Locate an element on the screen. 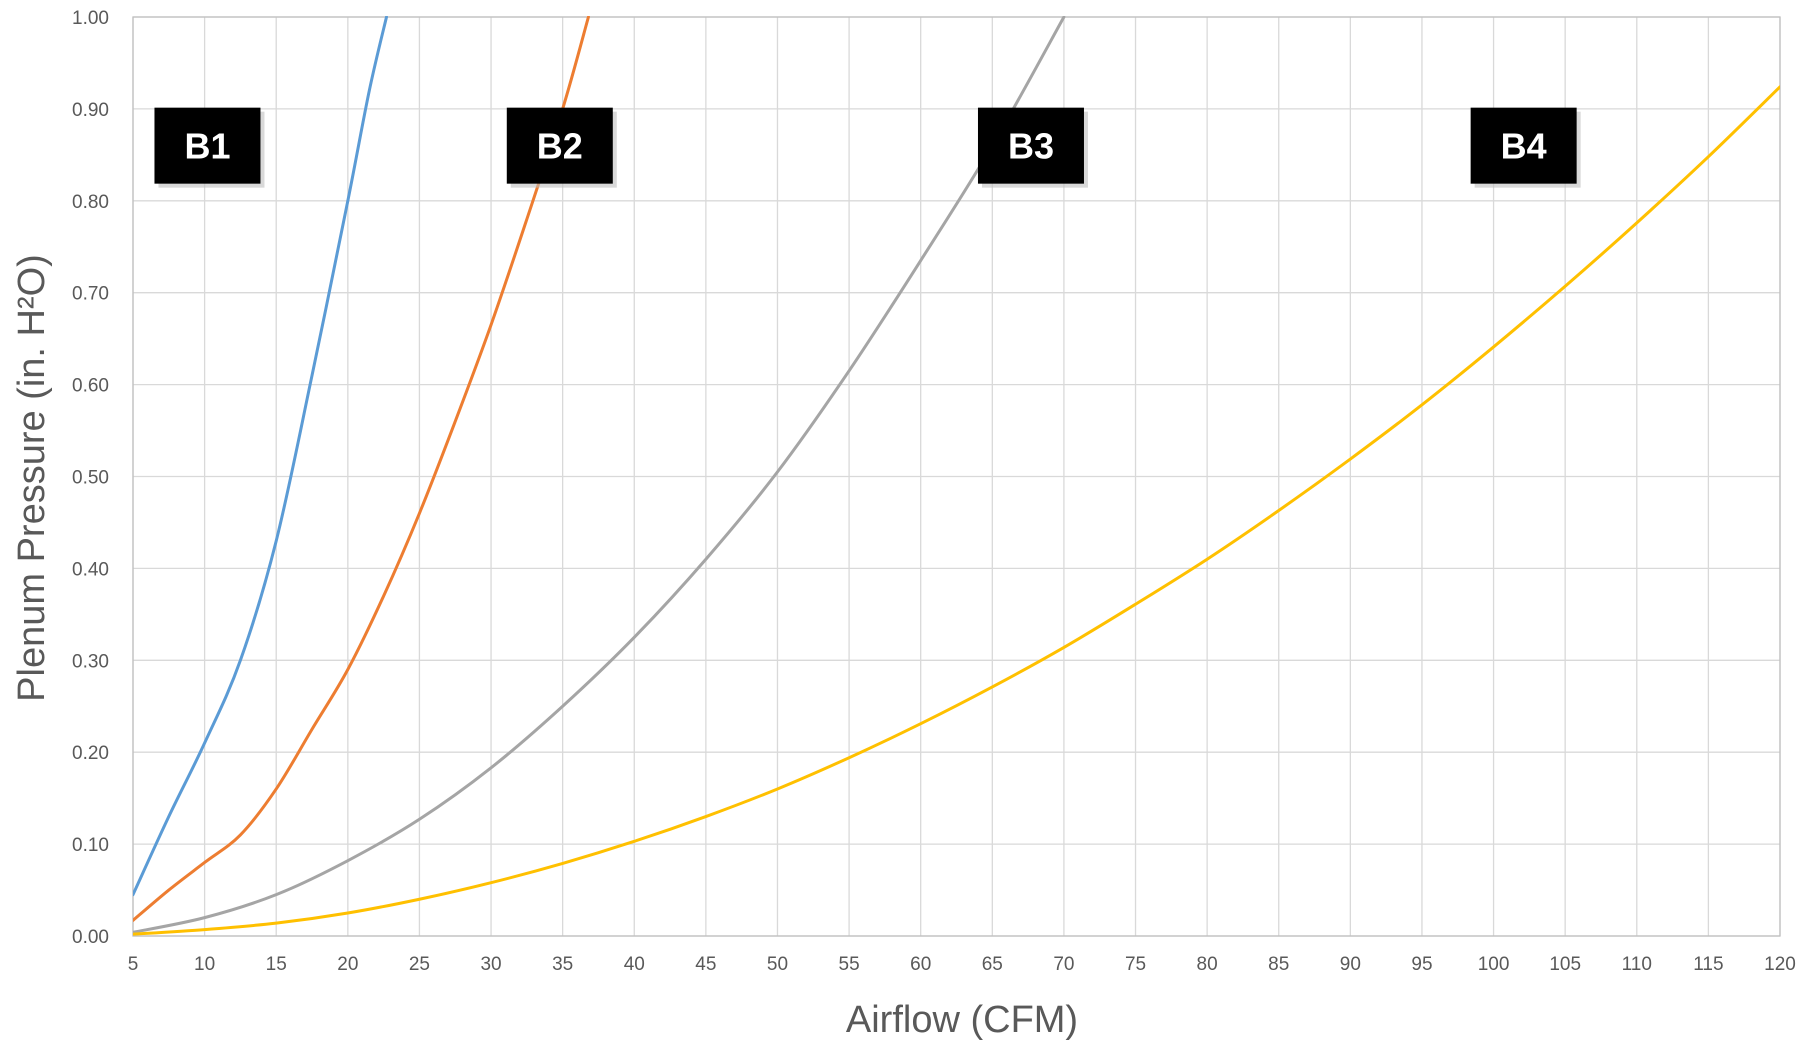 The image size is (1812, 1042). series-label-boxes: B1 B2 B3 B4 is located at coordinates (867, 147).